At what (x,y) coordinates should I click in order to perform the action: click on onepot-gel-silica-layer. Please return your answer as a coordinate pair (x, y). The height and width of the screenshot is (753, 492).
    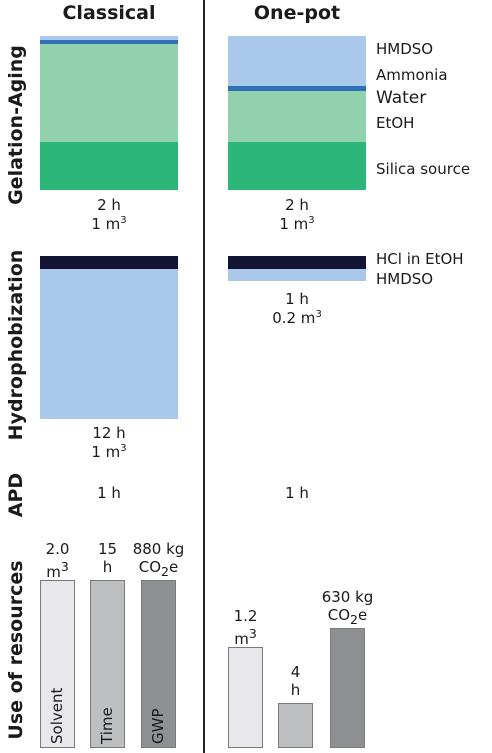
    Looking at the image, I should click on (297, 166).